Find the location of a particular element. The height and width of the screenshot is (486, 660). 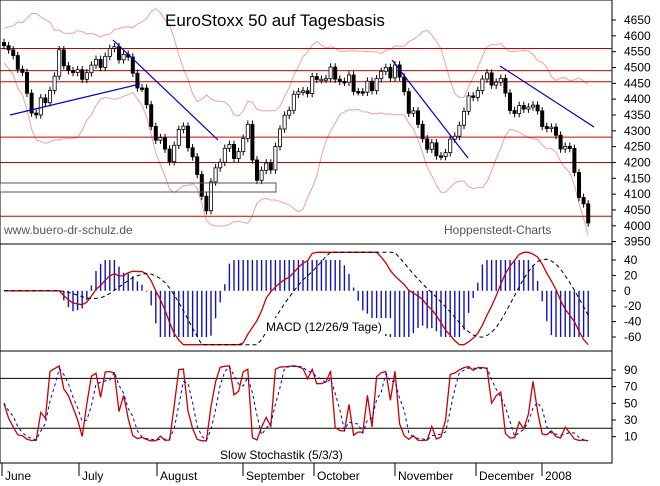

macd-label: MACD (12/26/9 Tage) is located at coordinates (324, 327).